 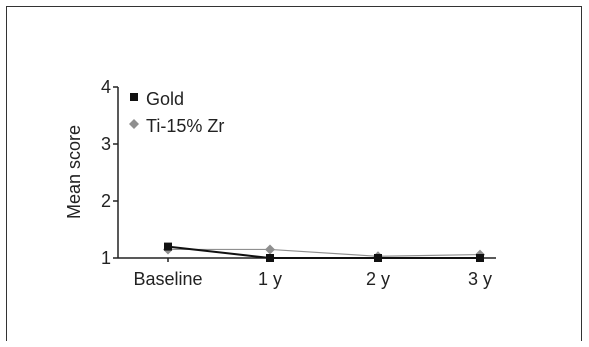 I want to click on x-tick-label: 3 y, so click(x=480, y=279).